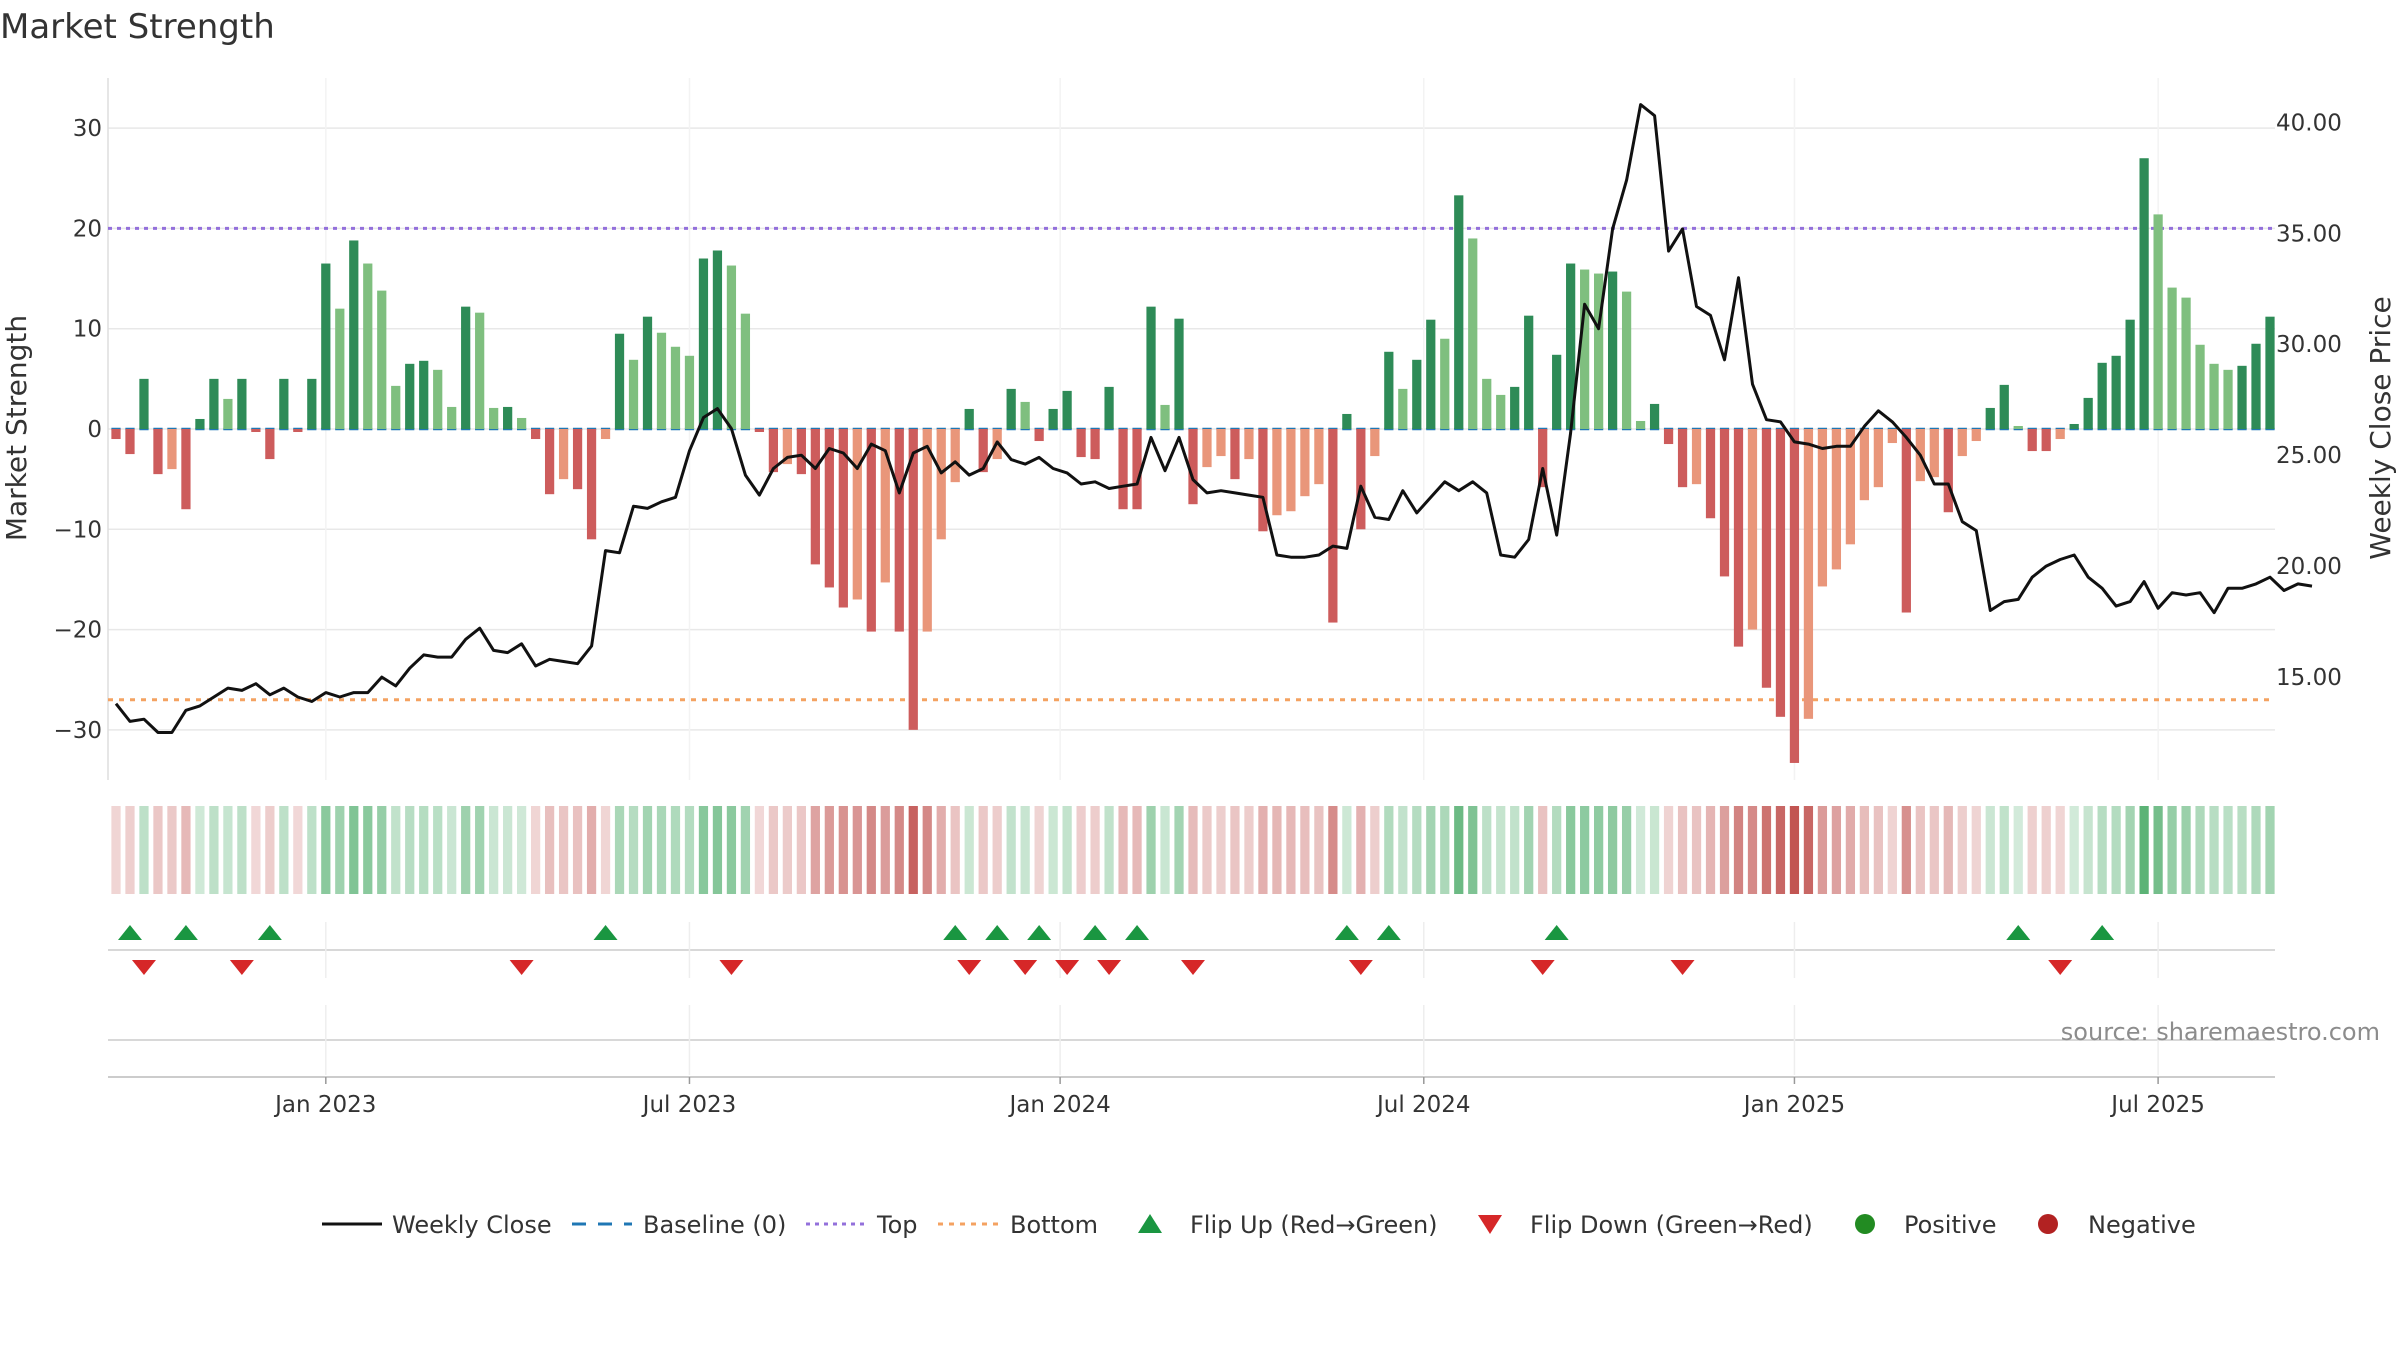 This screenshot has width=2400, height=1350. Describe the element at coordinates (87, 129) in the screenshot. I see `y-left-tick-label: 30` at that location.